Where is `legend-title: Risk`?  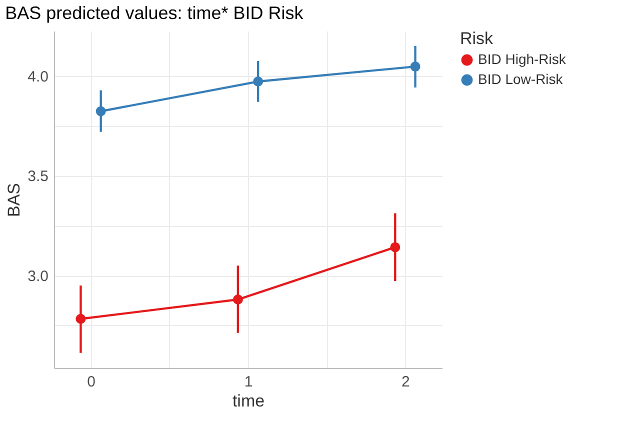
legend-title: Risk is located at coordinates (477, 38).